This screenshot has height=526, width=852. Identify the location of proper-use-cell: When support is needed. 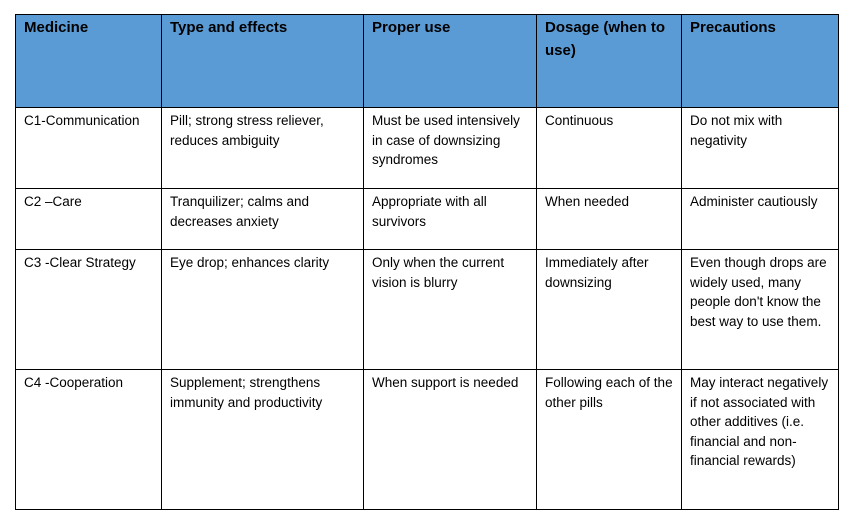
(450, 439).